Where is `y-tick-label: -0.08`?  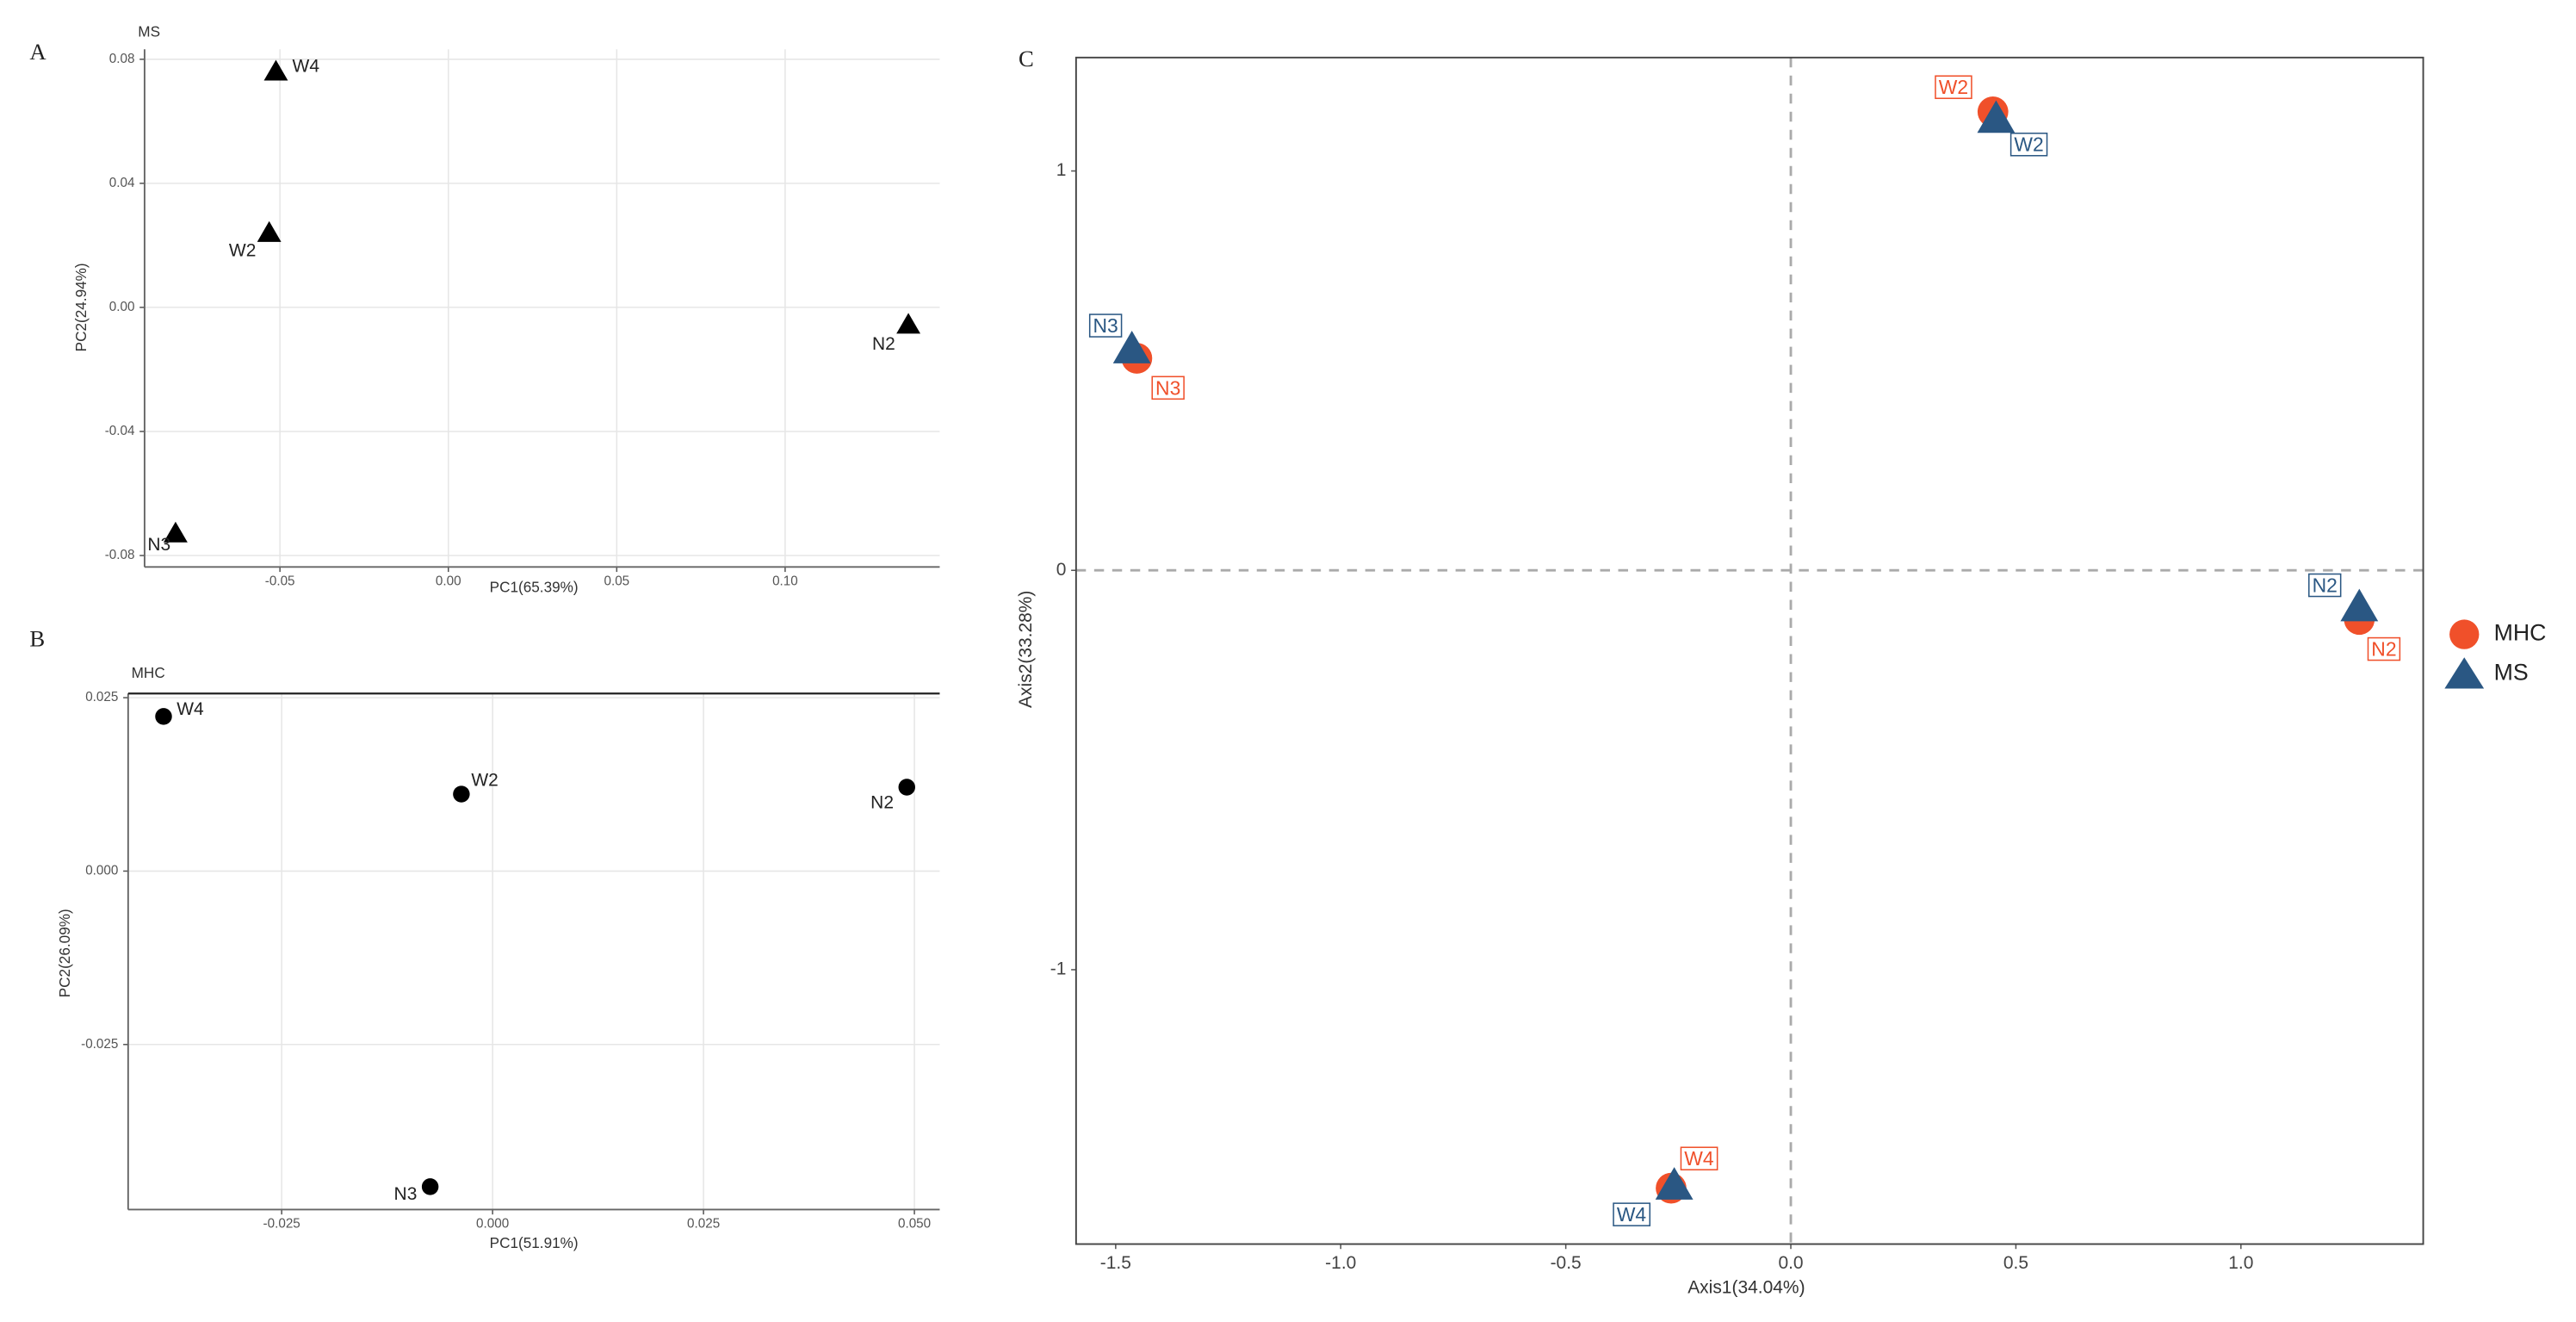 y-tick-label: -0.08 is located at coordinates (120, 555).